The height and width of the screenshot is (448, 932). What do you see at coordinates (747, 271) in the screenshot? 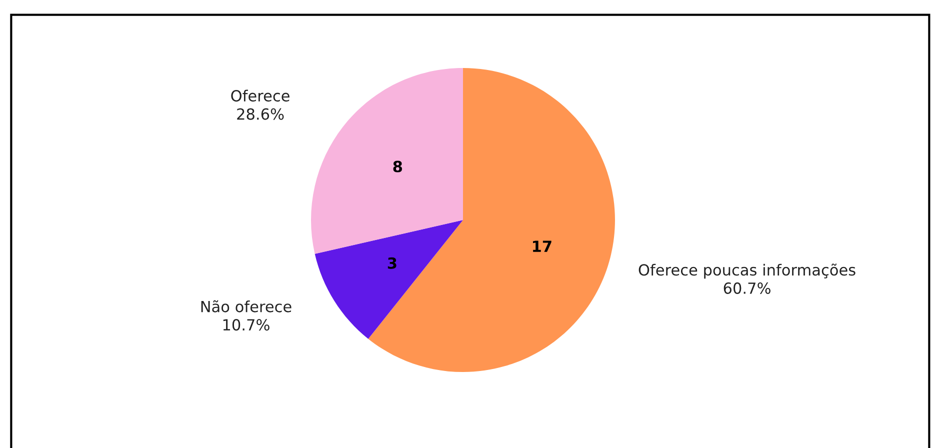
I see `slice-label: Oferece poucas informações` at bounding box center [747, 271].